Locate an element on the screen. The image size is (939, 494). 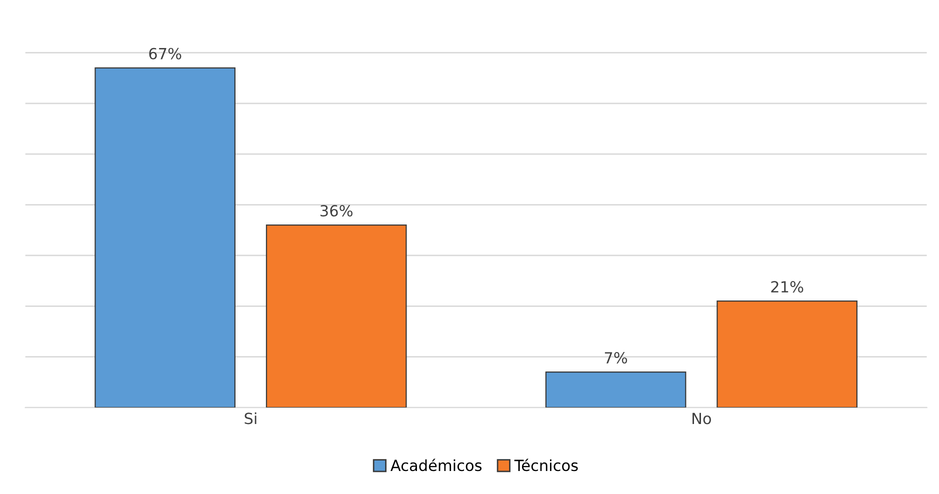
x-tick-label: Si is located at coordinates (250, 418).